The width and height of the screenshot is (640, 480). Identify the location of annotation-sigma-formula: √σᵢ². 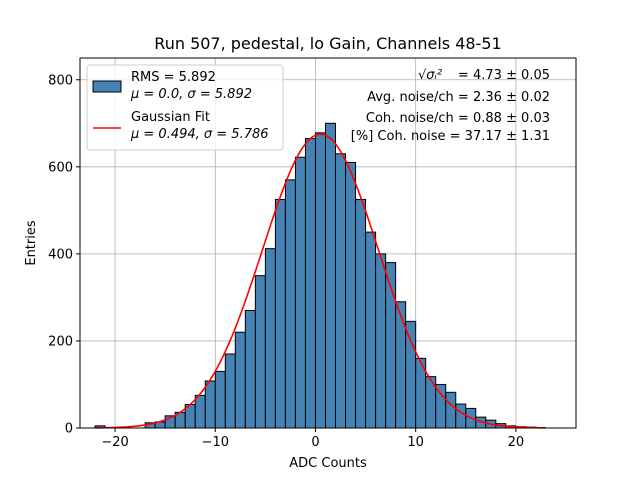
(430, 75).